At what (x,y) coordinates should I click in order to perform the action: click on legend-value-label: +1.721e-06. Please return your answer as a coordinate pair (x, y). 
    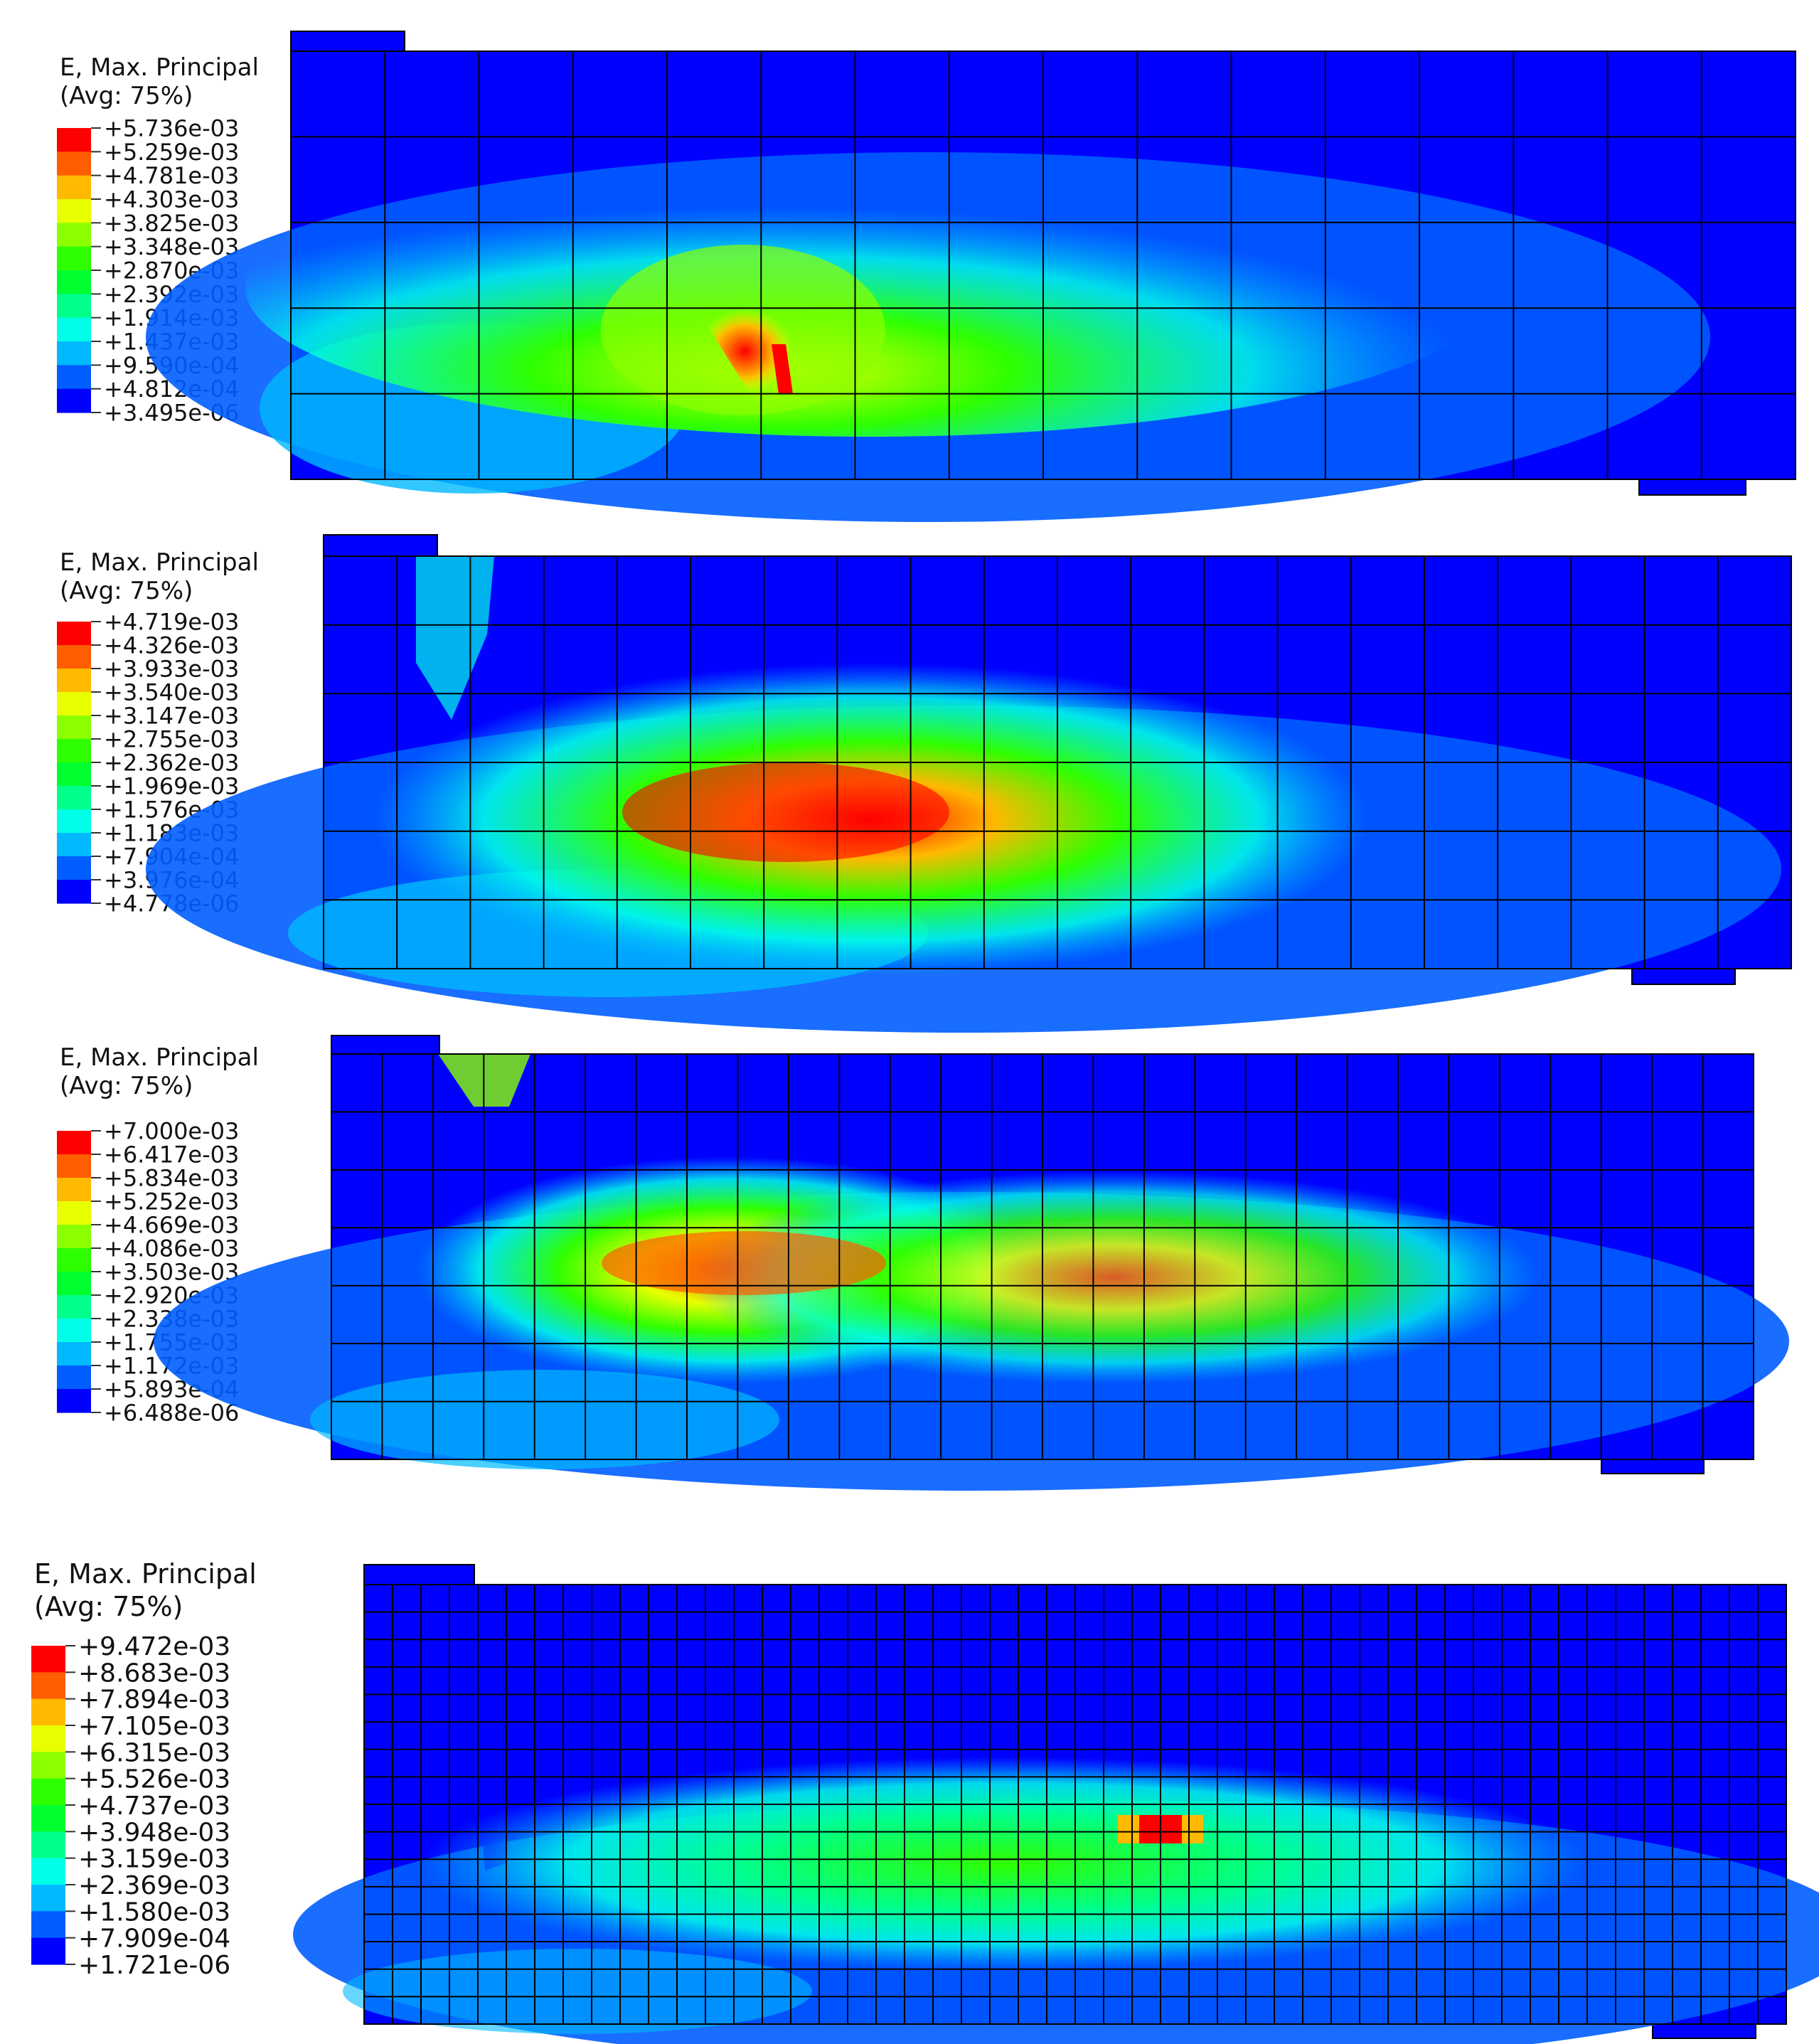
    Looking at the image, I should click on (154, 1965).